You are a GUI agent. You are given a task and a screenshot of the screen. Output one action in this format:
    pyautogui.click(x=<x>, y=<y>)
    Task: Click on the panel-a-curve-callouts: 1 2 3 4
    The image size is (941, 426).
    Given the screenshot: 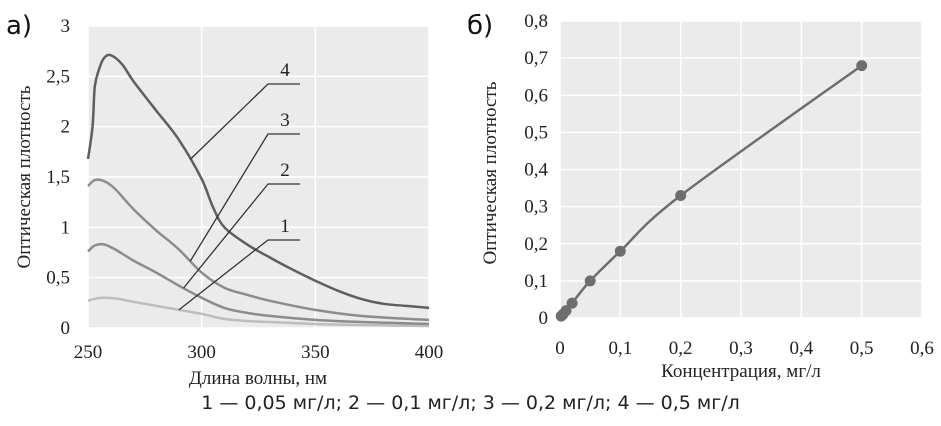 What is the action you would take?
    pyautogui.click(x=239, y=185)
    